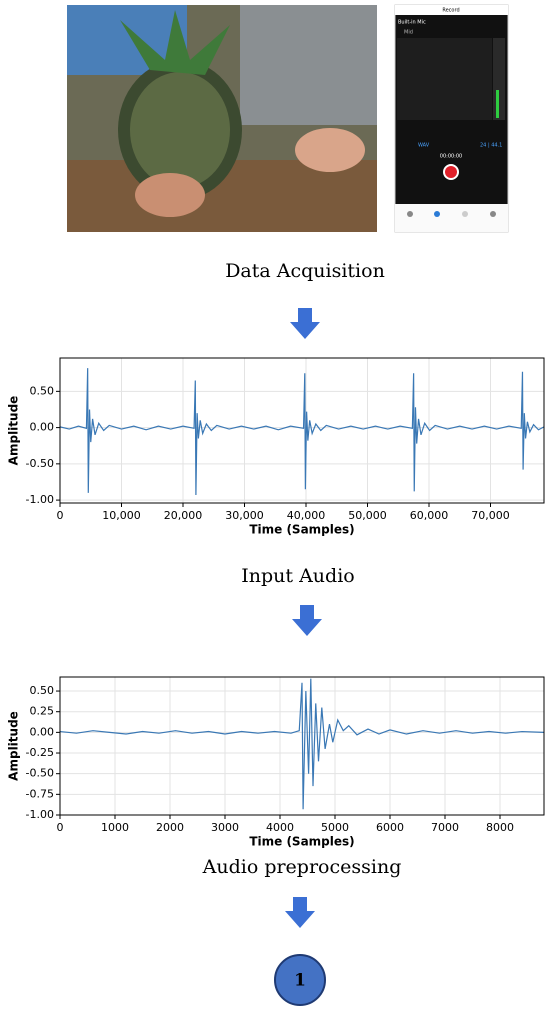 The image size is (550, 1012). What do you see at coordinates (302, 867) in the screenshot?
I see `stage-label: Audio preprocessing` at bounding box center [302, 867].